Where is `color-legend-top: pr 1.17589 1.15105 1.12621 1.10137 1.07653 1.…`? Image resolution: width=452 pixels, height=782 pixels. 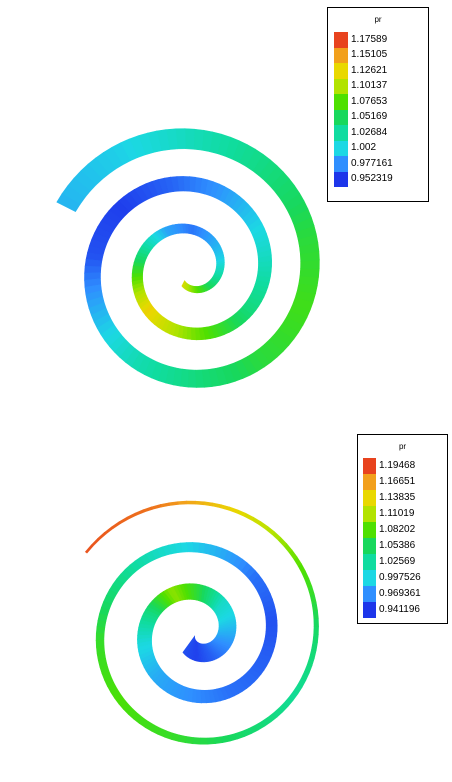 color-legend-top: pr 1.17589 1.15105 1.12621 1.10137 1.07653 1.… is located at coordinates (378, 104).